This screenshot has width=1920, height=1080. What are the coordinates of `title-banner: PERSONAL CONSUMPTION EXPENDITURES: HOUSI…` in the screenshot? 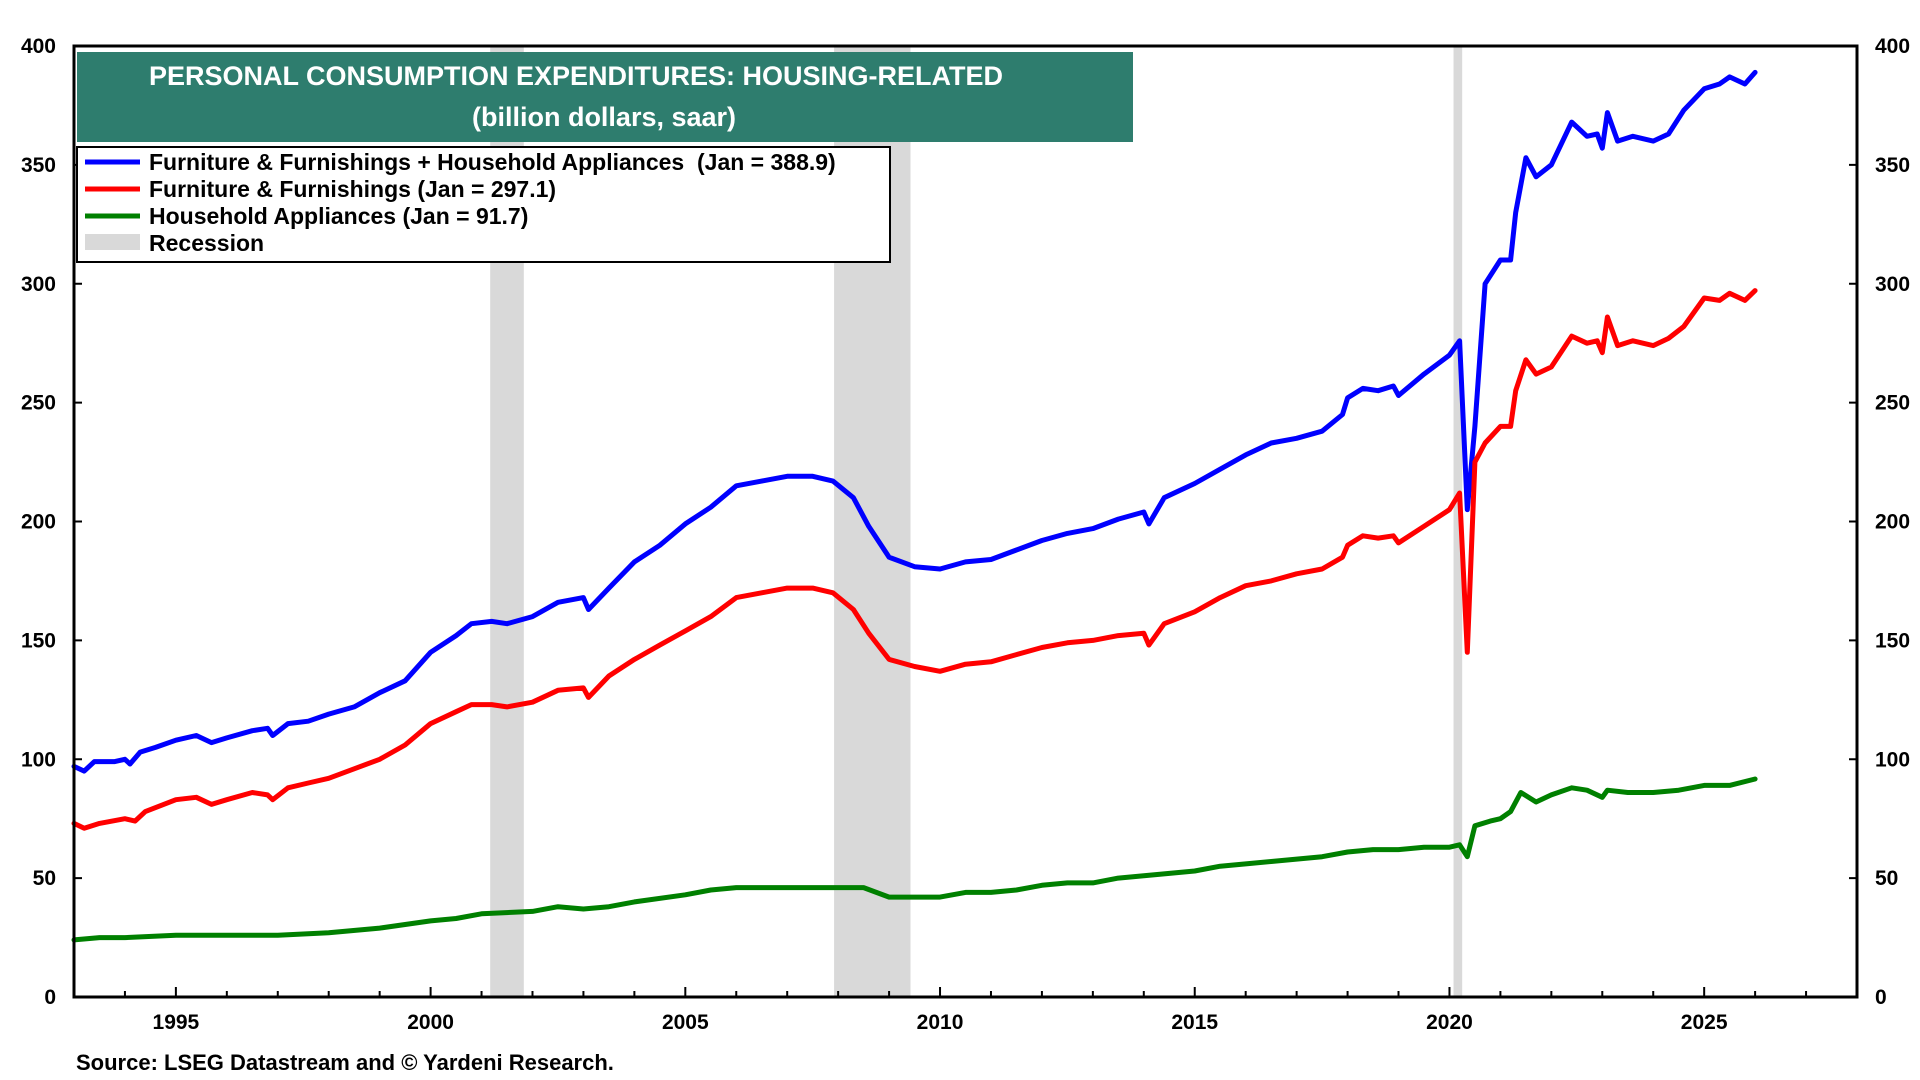 It's located at (605, 97).